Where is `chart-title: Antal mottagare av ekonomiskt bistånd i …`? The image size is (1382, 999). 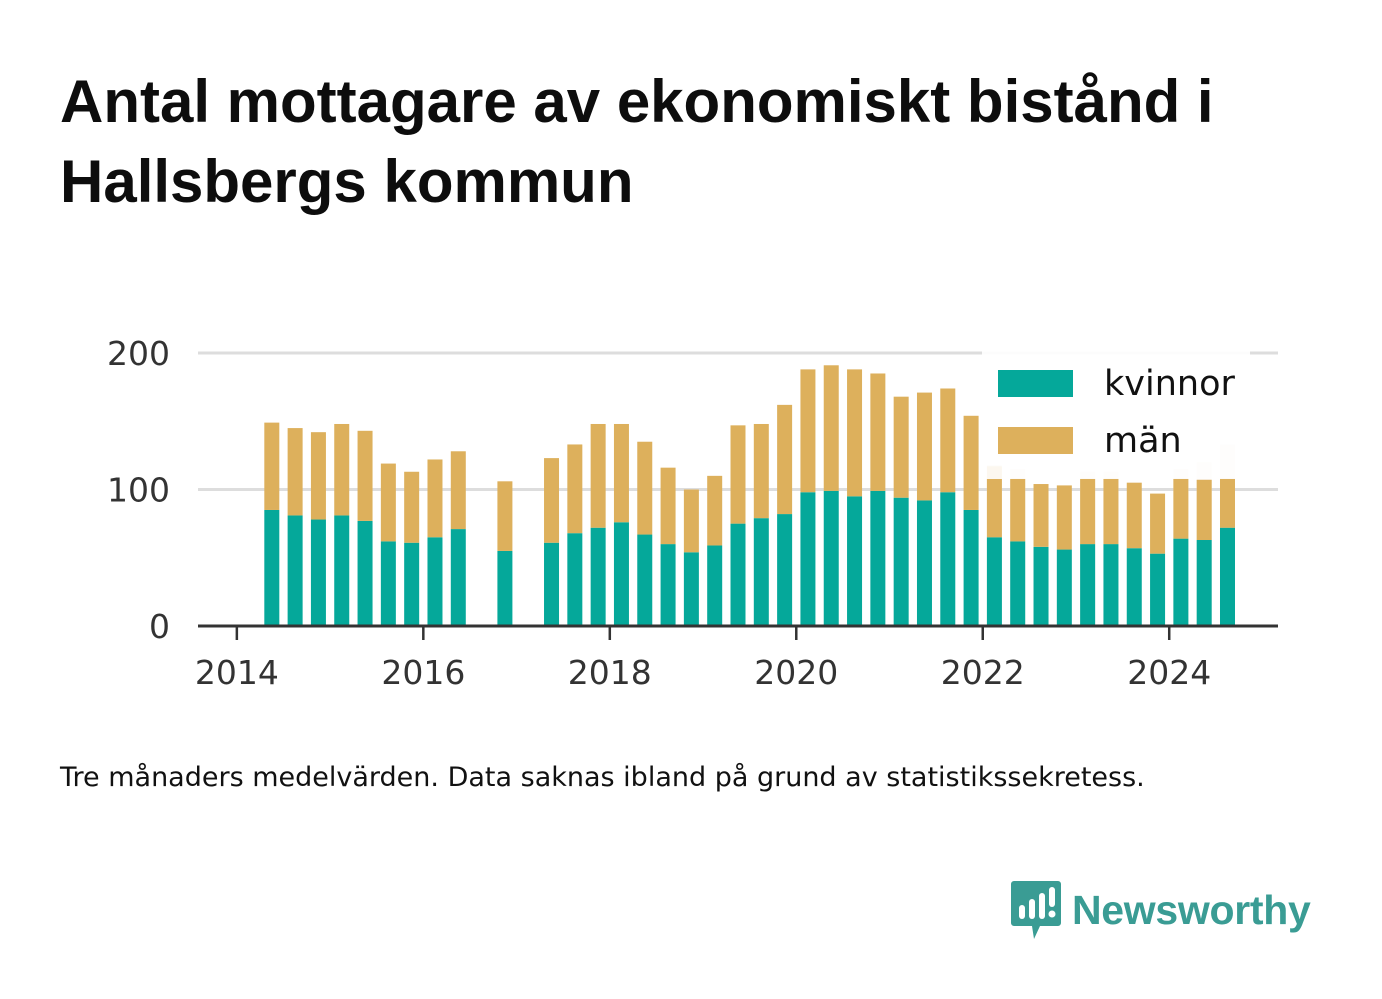 chart-title: Antal mottagare av ekonomiskt bistånd i … is located at coordinates (637, 141).